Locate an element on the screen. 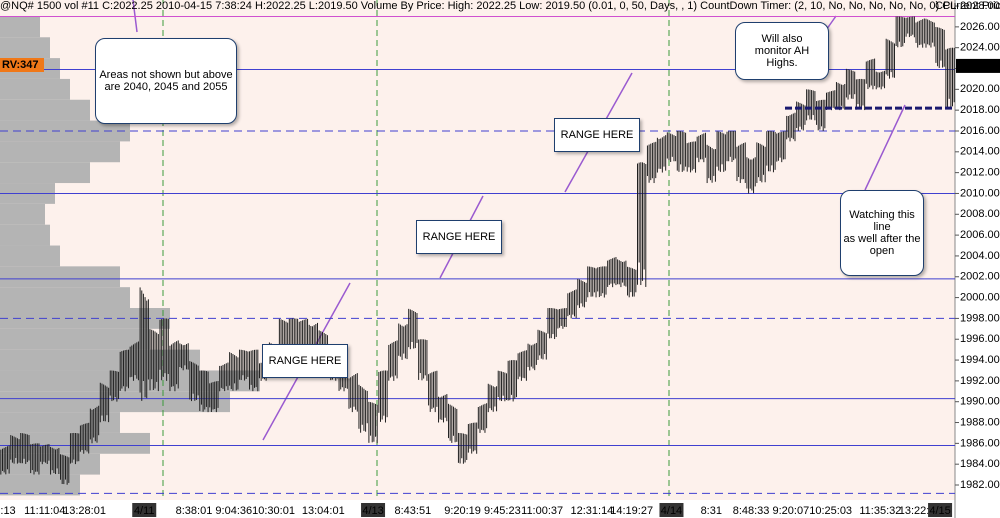 The image size is (1000, 518). y-tick-label: 1992.00 is located at coordinates (980, 381).